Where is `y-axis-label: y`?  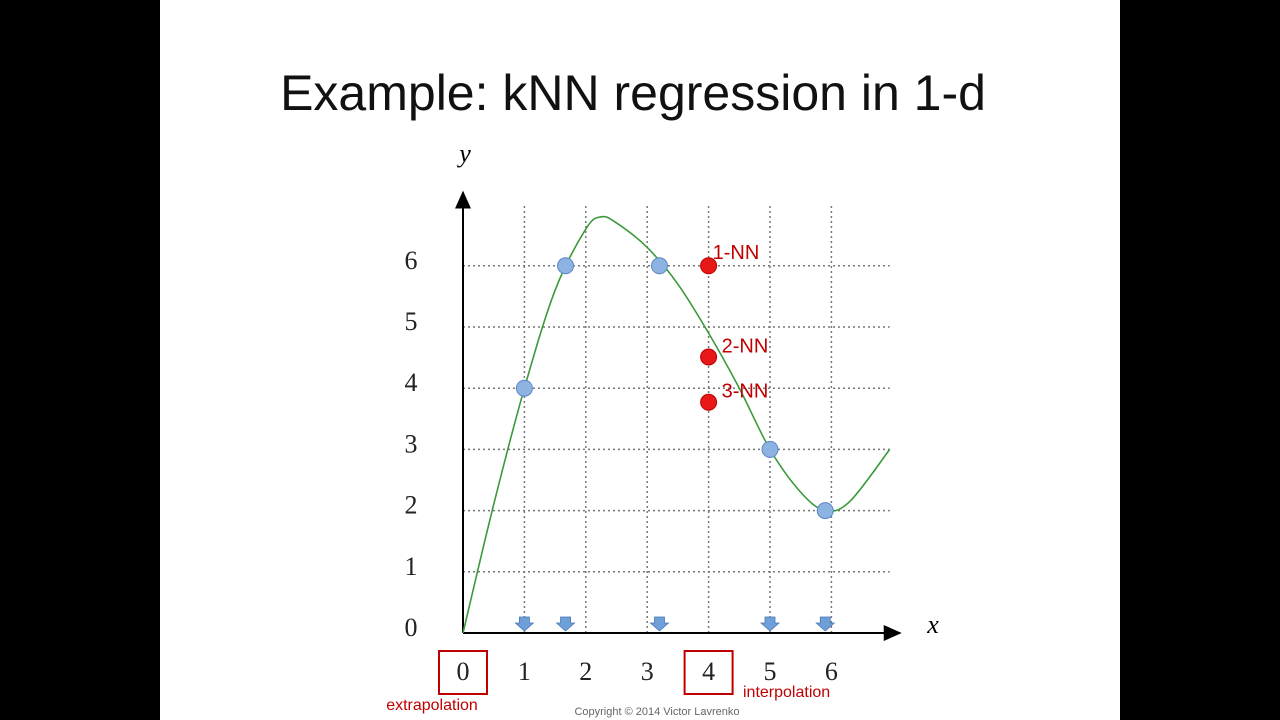 y-axis-label: y is located at coordinates (463, 153).